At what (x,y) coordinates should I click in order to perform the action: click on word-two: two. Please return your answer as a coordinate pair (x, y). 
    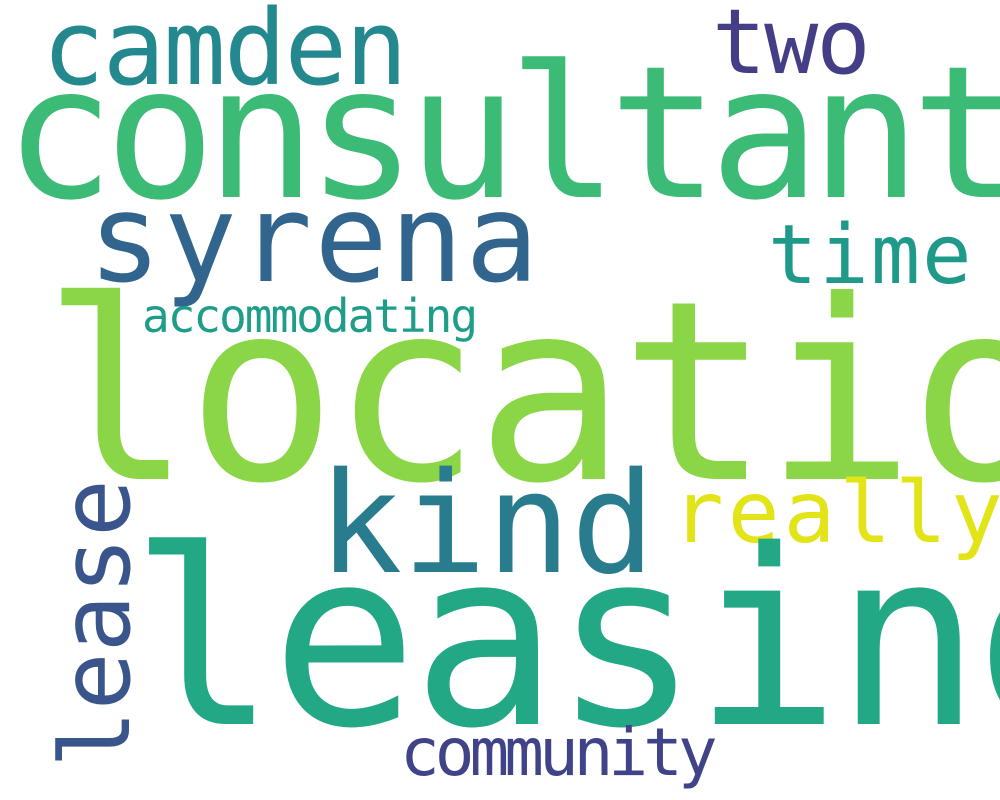
    Looking at the image, I should click on (791, 47).